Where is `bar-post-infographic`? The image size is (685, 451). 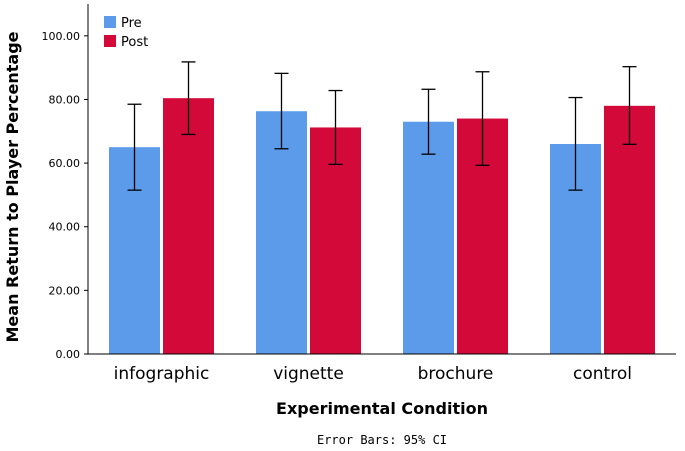
bar-post-infographic is located at coordinates (188, 226).